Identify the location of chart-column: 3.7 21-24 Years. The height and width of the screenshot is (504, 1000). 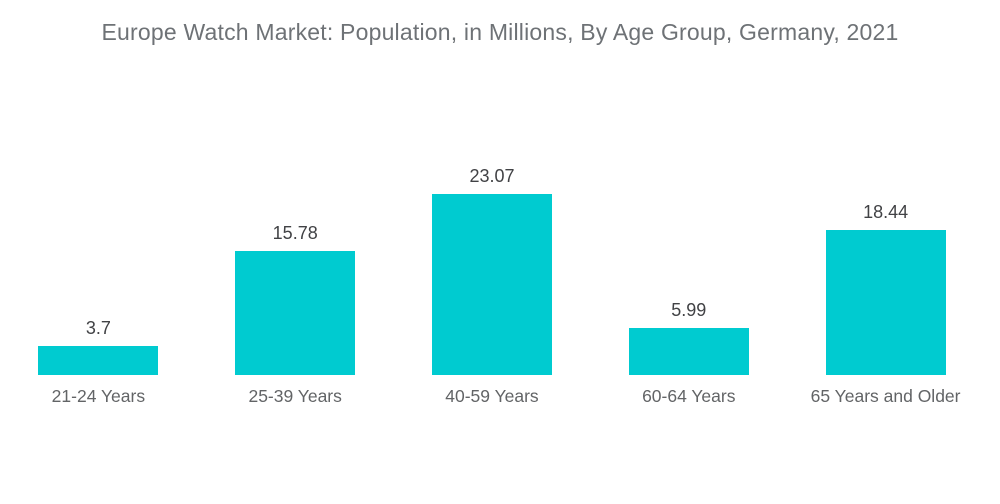
(98, 362).